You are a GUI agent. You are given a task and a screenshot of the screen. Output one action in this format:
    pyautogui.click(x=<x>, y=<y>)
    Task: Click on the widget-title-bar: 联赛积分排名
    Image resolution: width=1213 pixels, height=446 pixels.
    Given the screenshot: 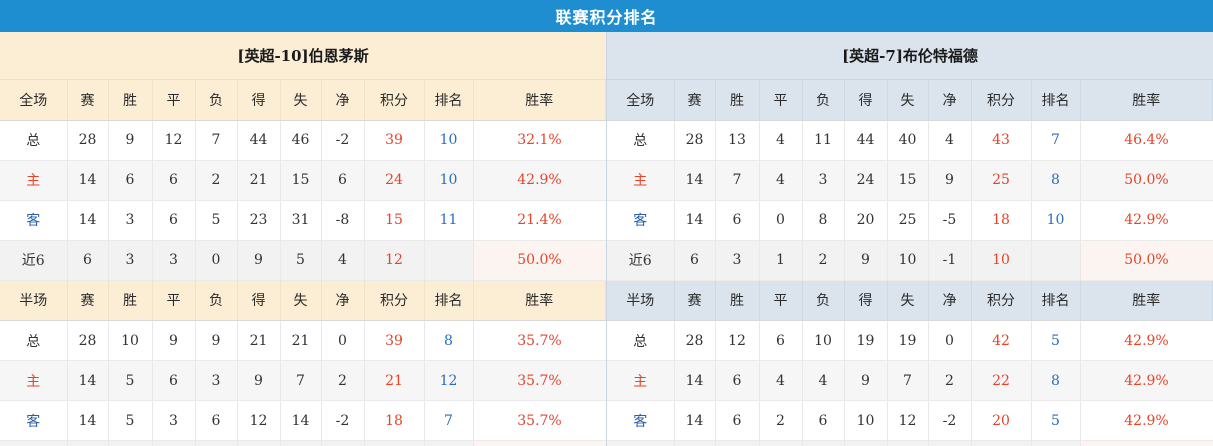 What is the action you would take?
    pyautogui.click(x=606, y=16)
    